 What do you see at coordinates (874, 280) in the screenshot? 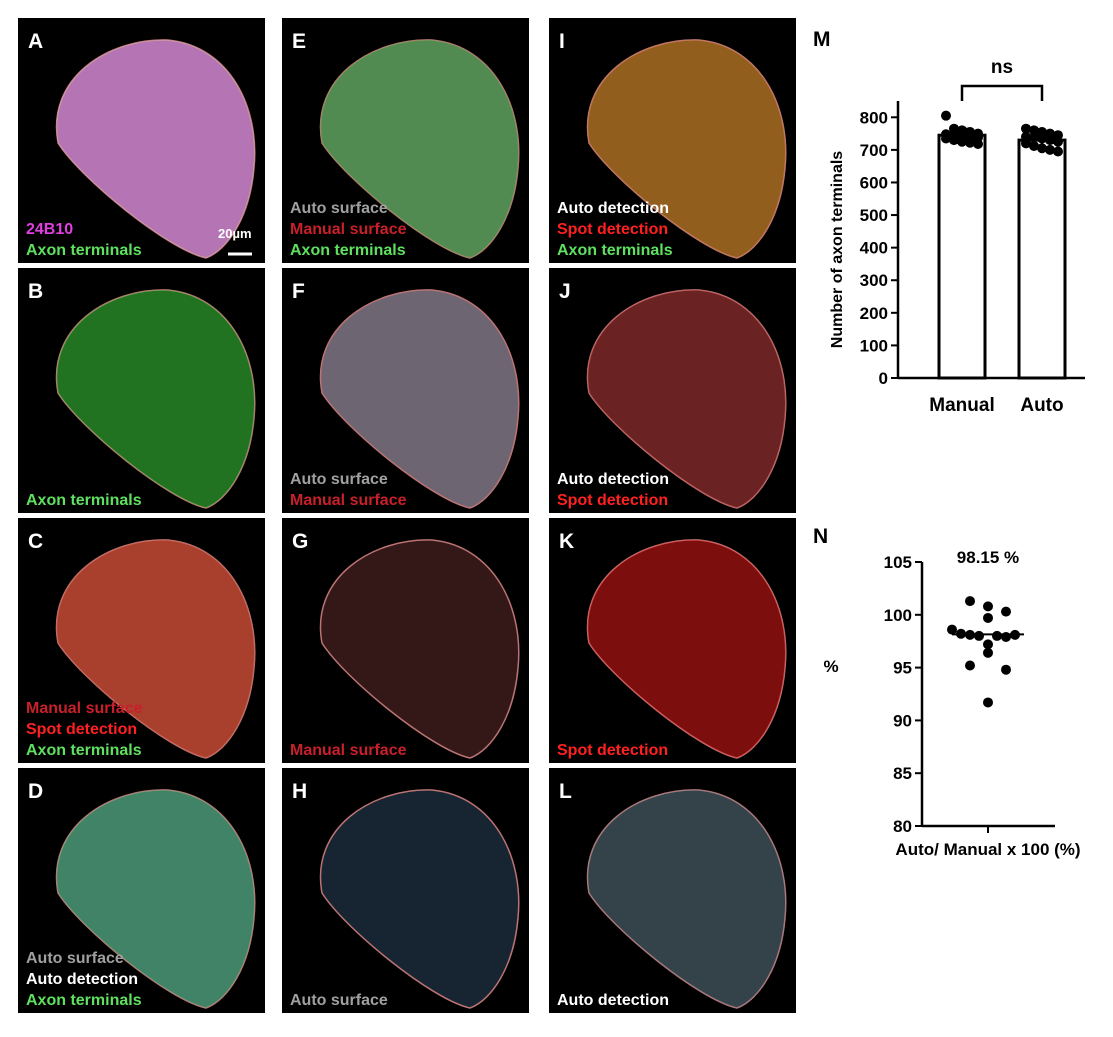
I see `y-tick-label: 300` at bounding box center [874, 280].